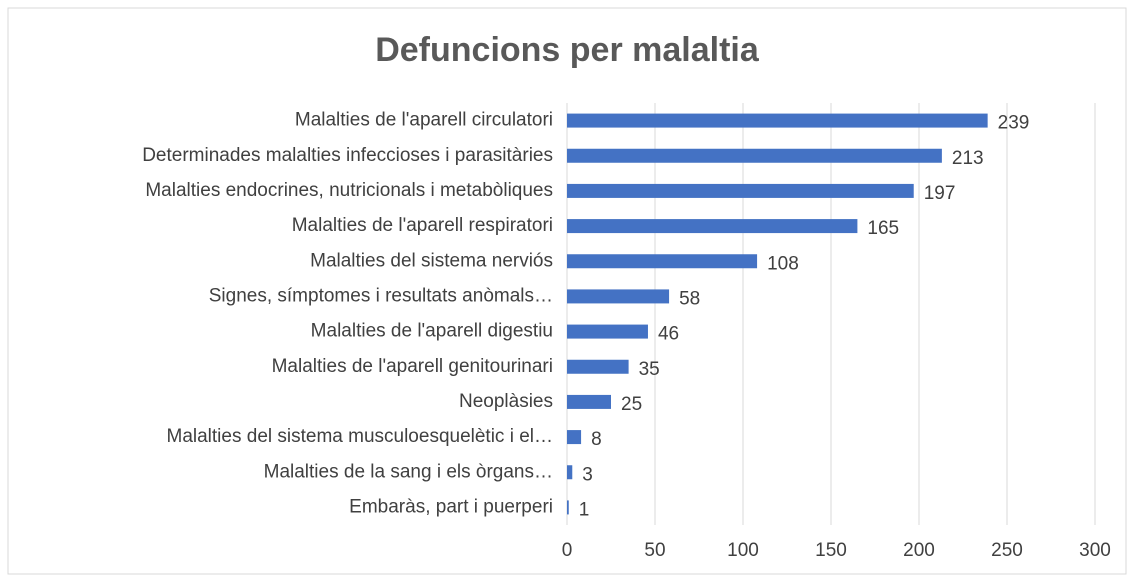  Describe the element at coordinates (431, 260) in the screenshot. I see `y-tick-label: Malalties del sistema nerviós` at that location.